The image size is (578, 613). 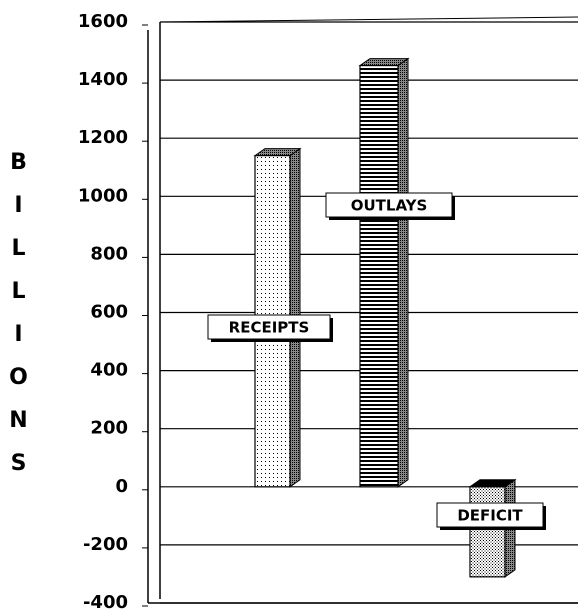 I want to click on y-tick-label: -200, so click(x=105, y=544).